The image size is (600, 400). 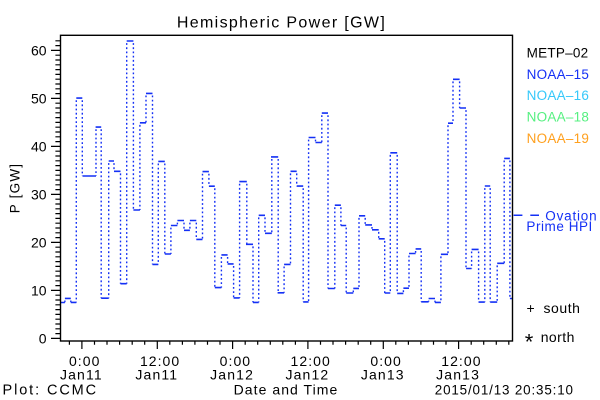 I want to click on svg-text: Ovation, so click(x=571, y=215).